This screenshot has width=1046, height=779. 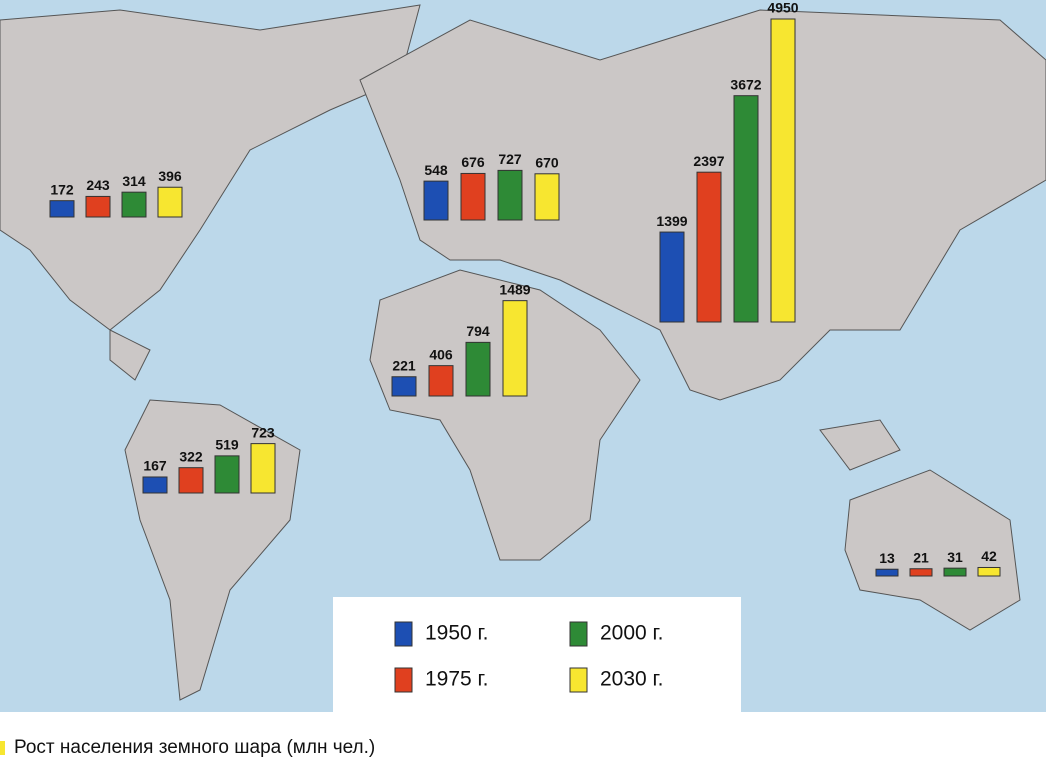 I want to click on value-label: 548, so click(x=436, y=170).